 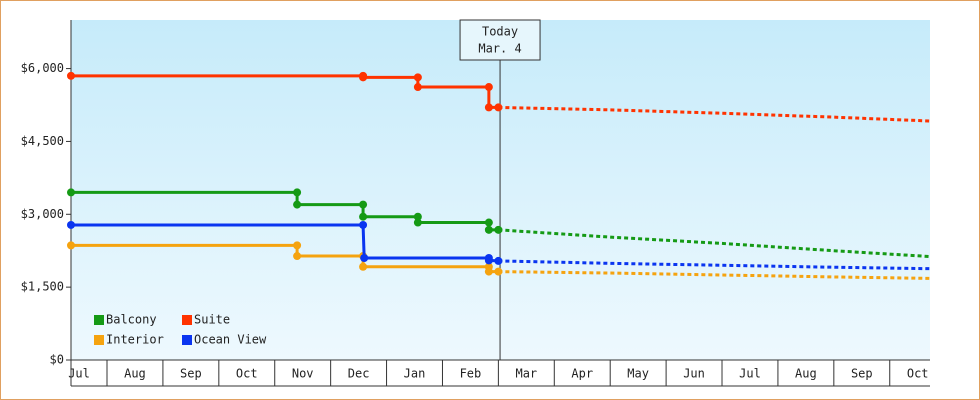 I want to click on x-tick-label: May, so click(x=638, y=374).